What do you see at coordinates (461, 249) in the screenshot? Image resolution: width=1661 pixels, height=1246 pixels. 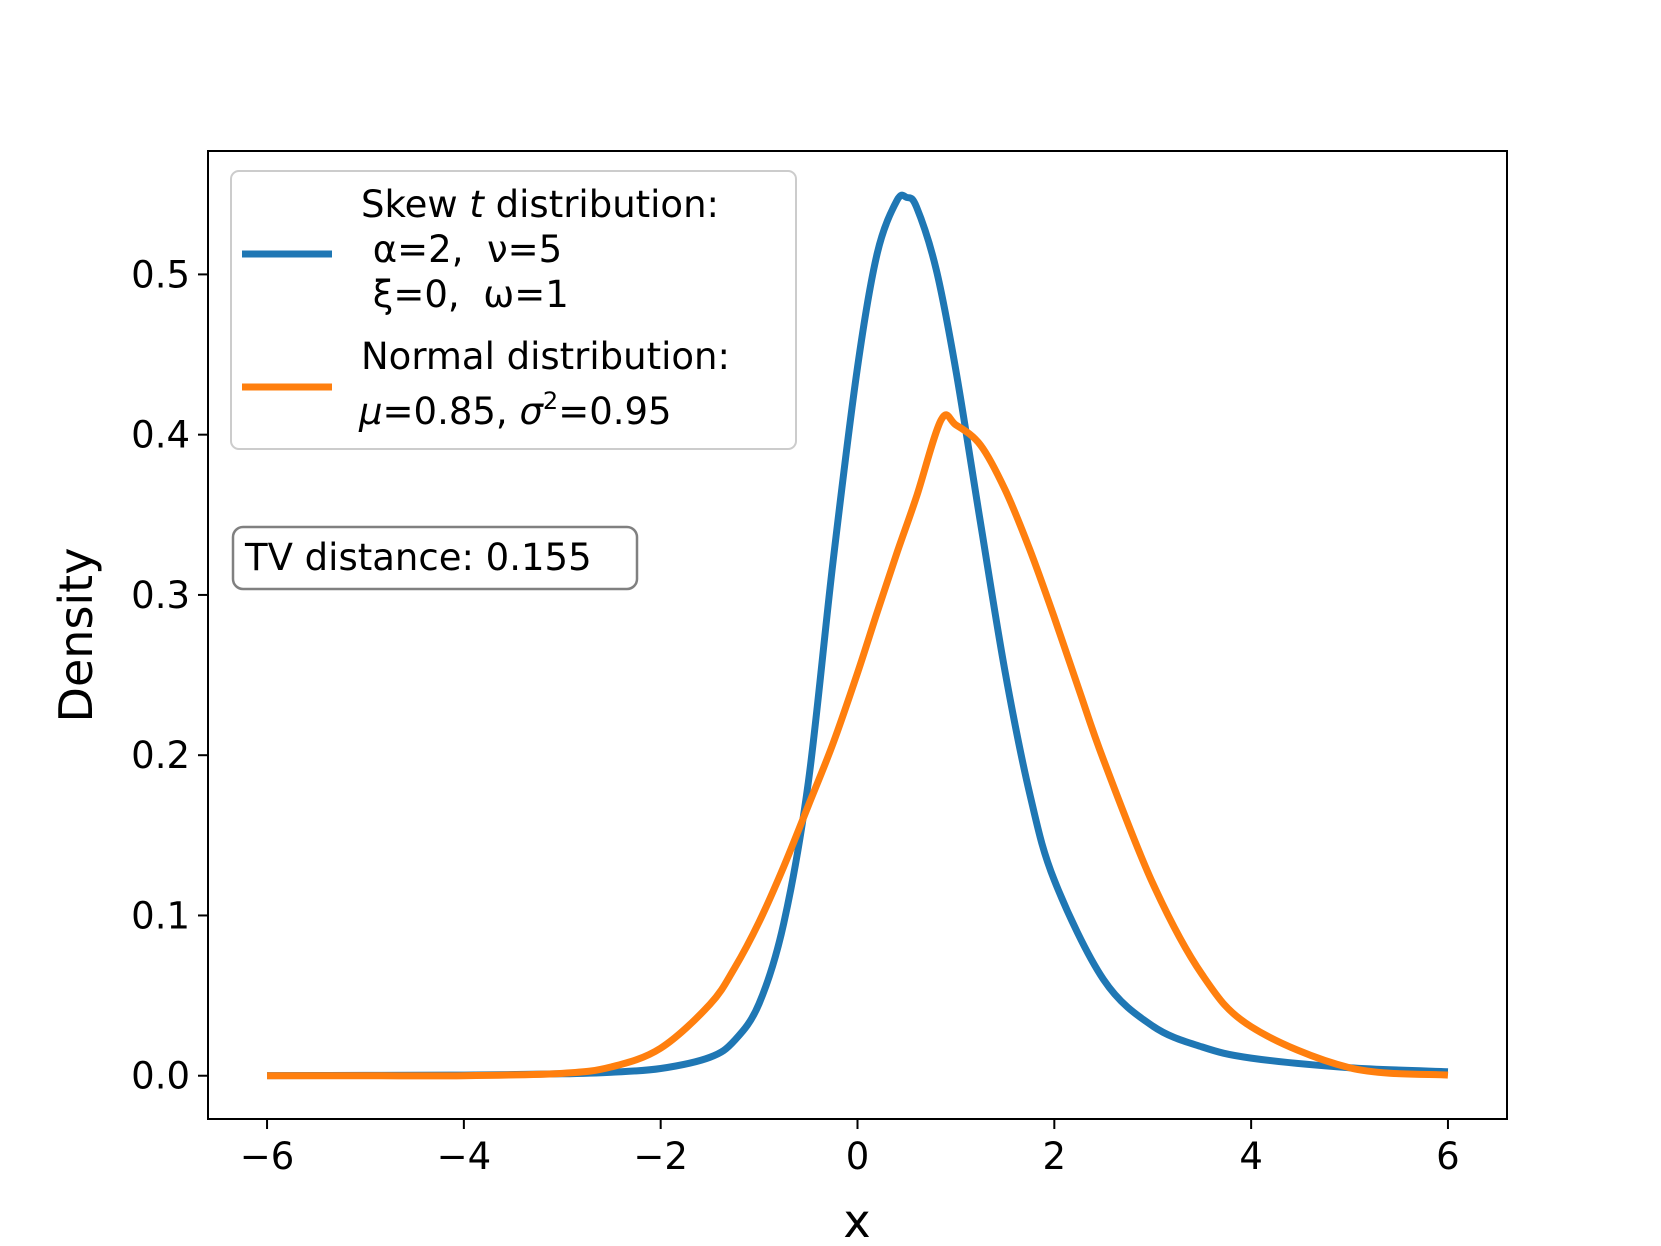 I see `legend-label-skew-t-line2: α=2, ν=5` at bounding box center [461, 249].